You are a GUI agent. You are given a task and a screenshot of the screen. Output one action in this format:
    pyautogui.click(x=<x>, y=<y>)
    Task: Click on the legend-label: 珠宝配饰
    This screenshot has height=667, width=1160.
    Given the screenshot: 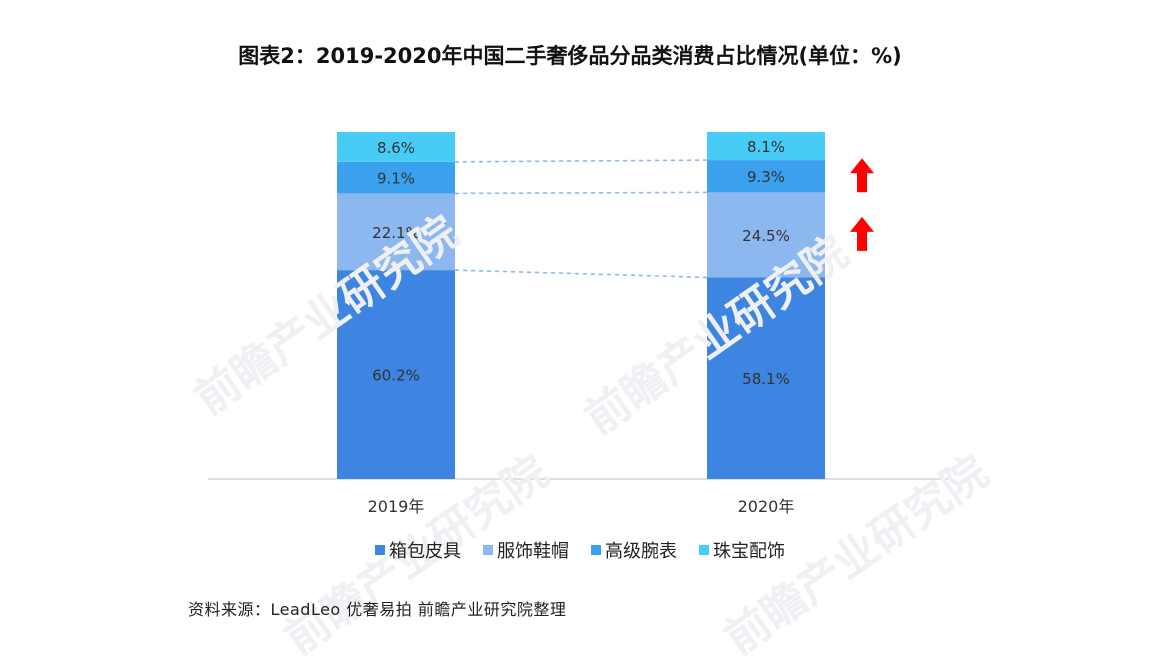 What is the action you would take?
    pyautogui.click(x=749, y=551)
    